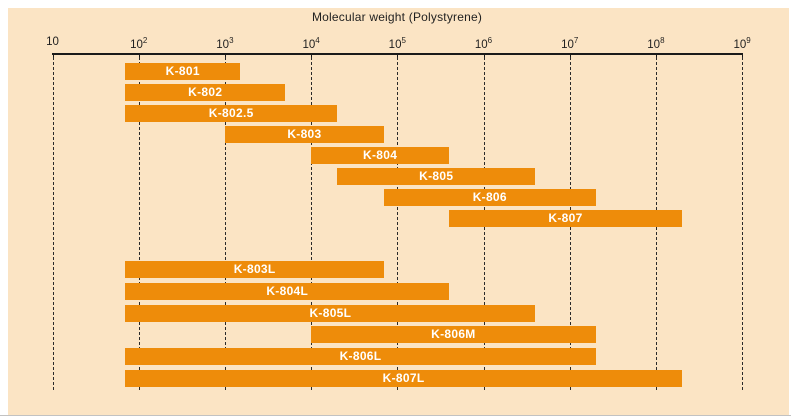 The width and height of the screenshot is (791, 416). What do you see at coordinates (656, 43) in the screenshot?
I see `x-tick-label: 10⁸` at bounding box center [656, 43].